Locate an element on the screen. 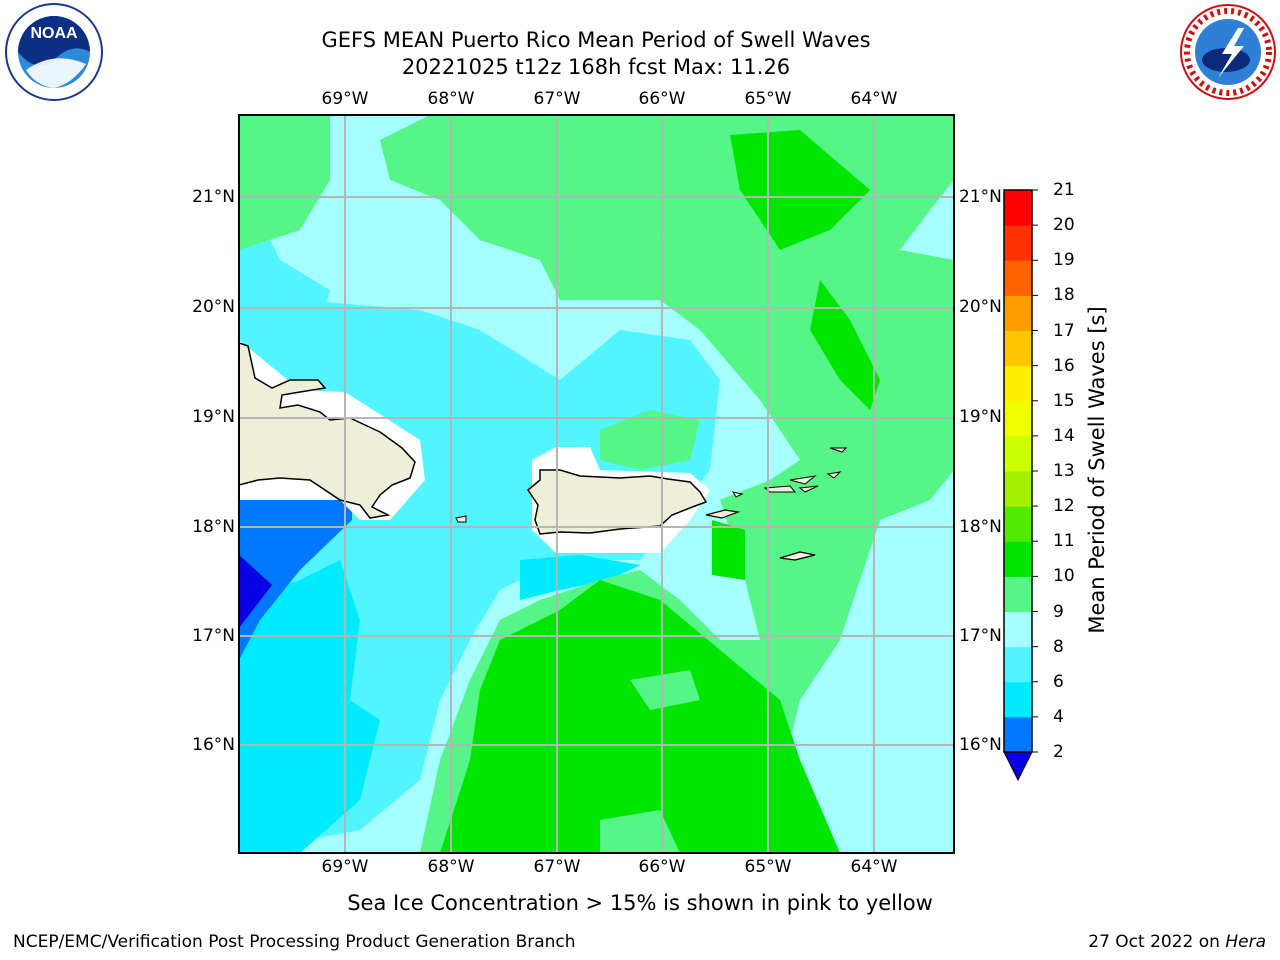 The width and height of the screenshot is (1280, 960). lat-label-right: 20°N is located at coordinates (980, 307).